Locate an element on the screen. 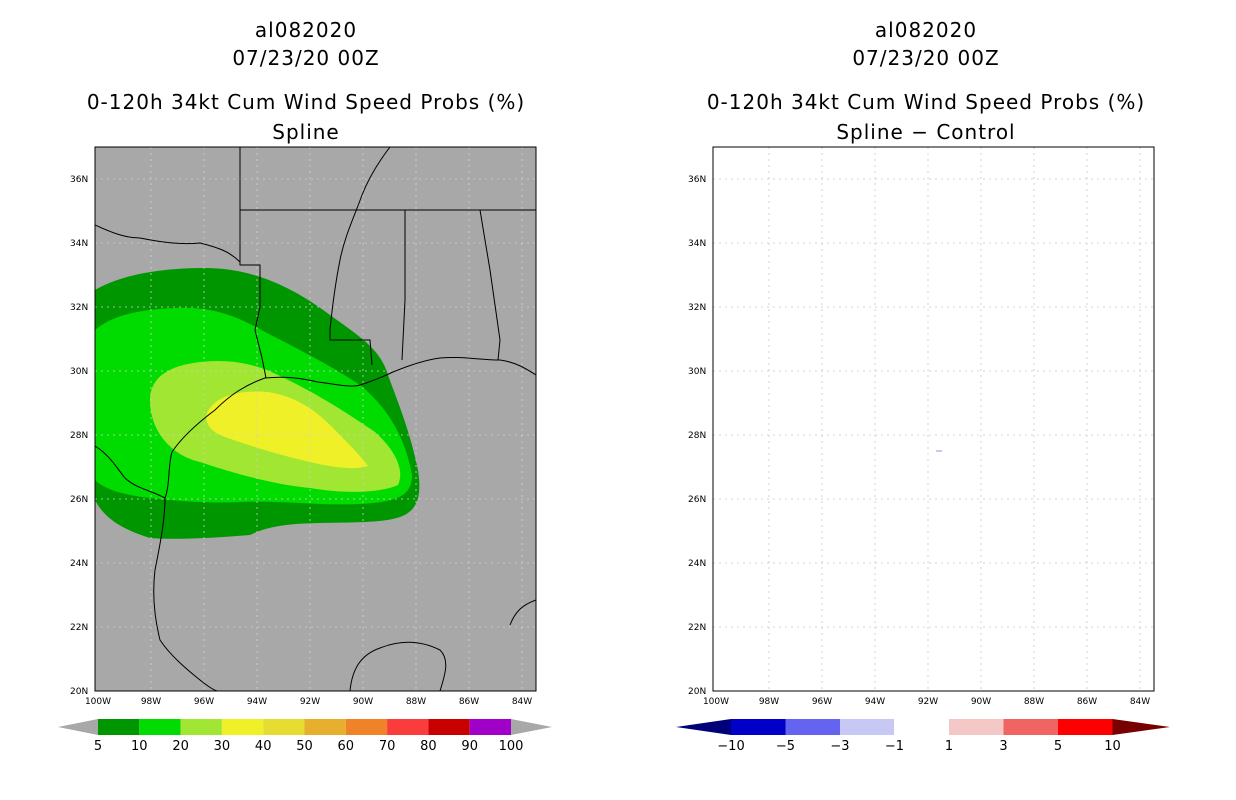 The height and width of the screenshot is (800, 1236). left-probability-contours is located at coordinates (257, 403).